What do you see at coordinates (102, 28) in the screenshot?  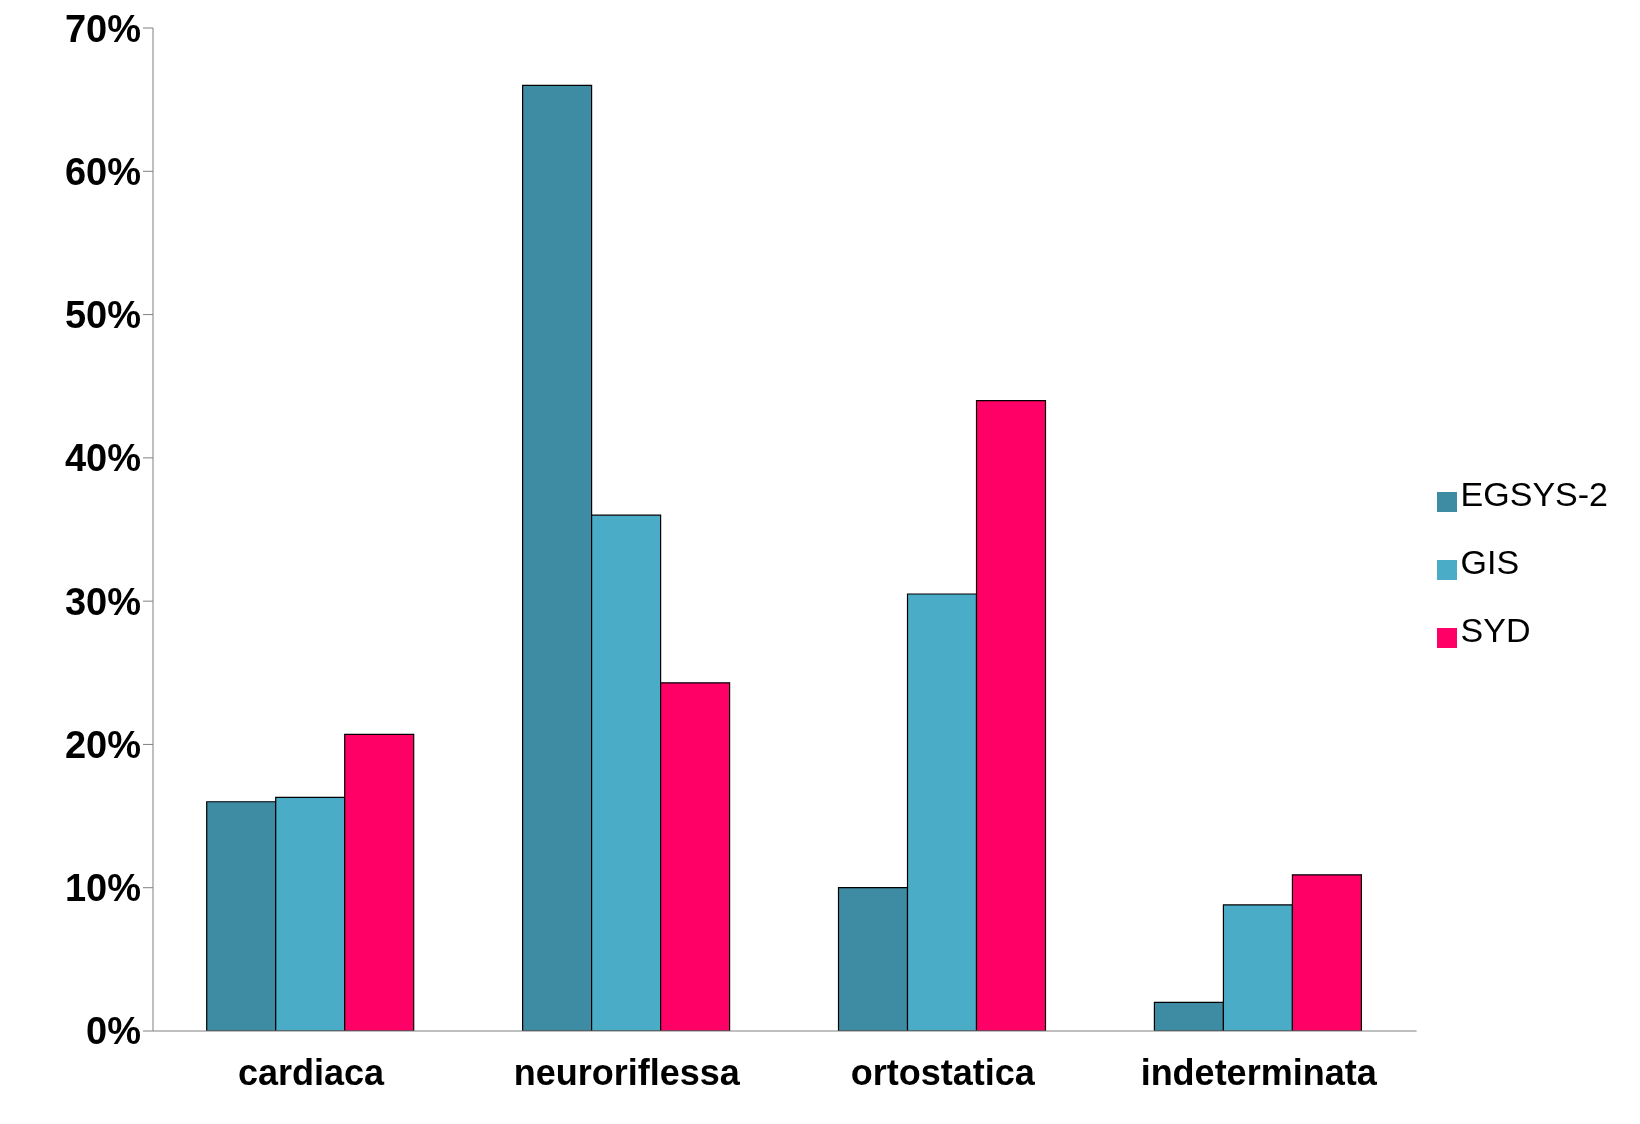 I see `y-tick-label: 70%` at bounding box center [102, 28].